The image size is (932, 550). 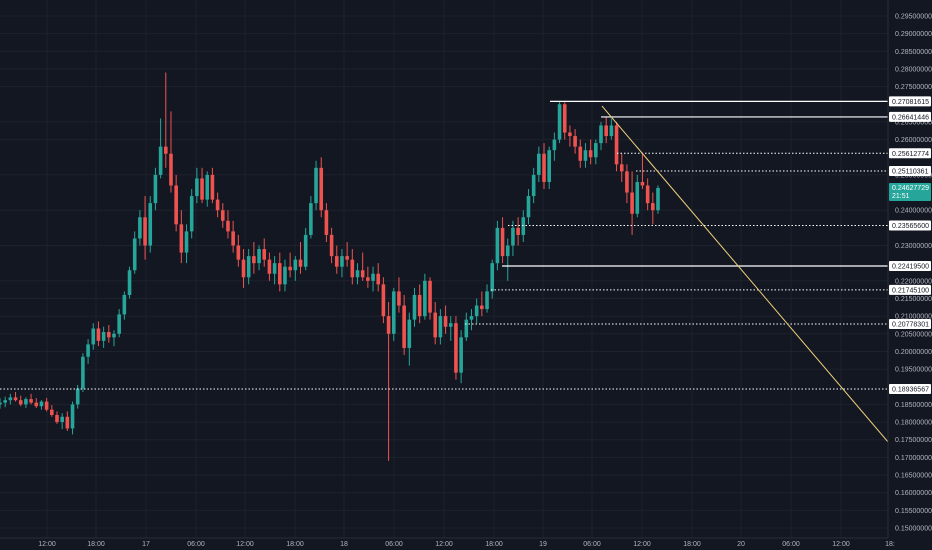 I want to click on price-tick-label: 0.18500000, so click(x=913, y=405).